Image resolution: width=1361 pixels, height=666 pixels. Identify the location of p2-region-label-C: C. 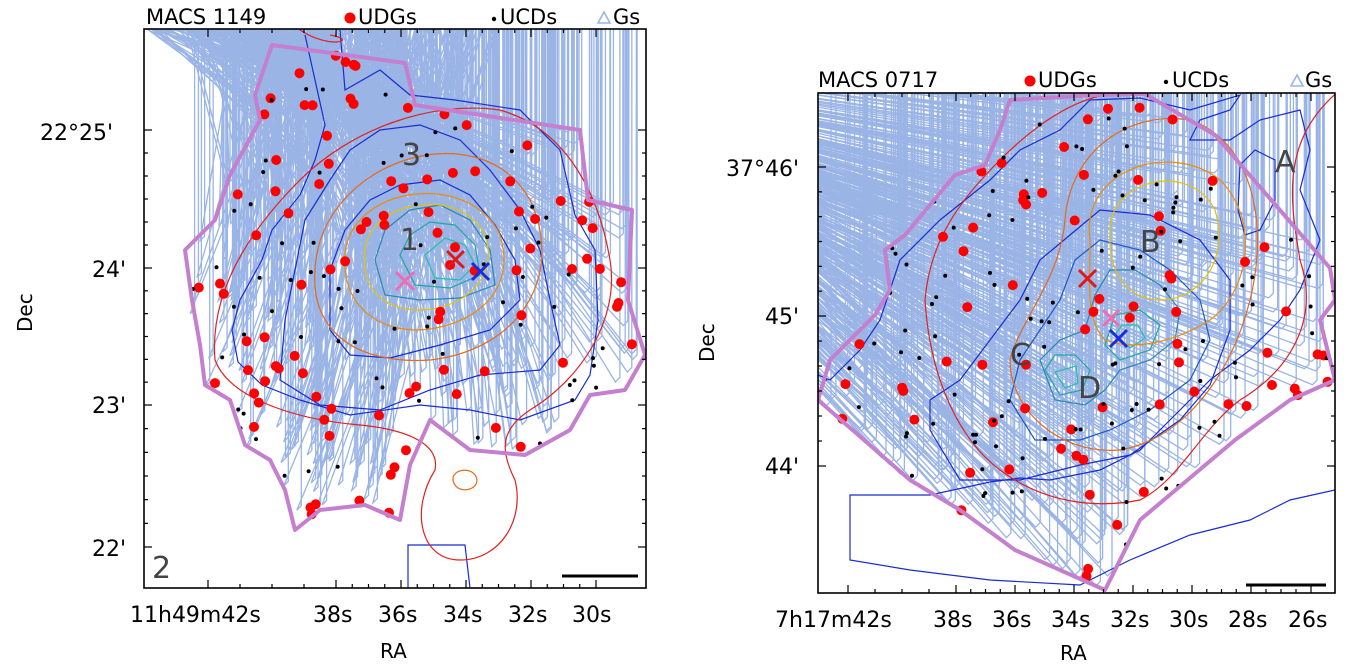
(1020, 355).